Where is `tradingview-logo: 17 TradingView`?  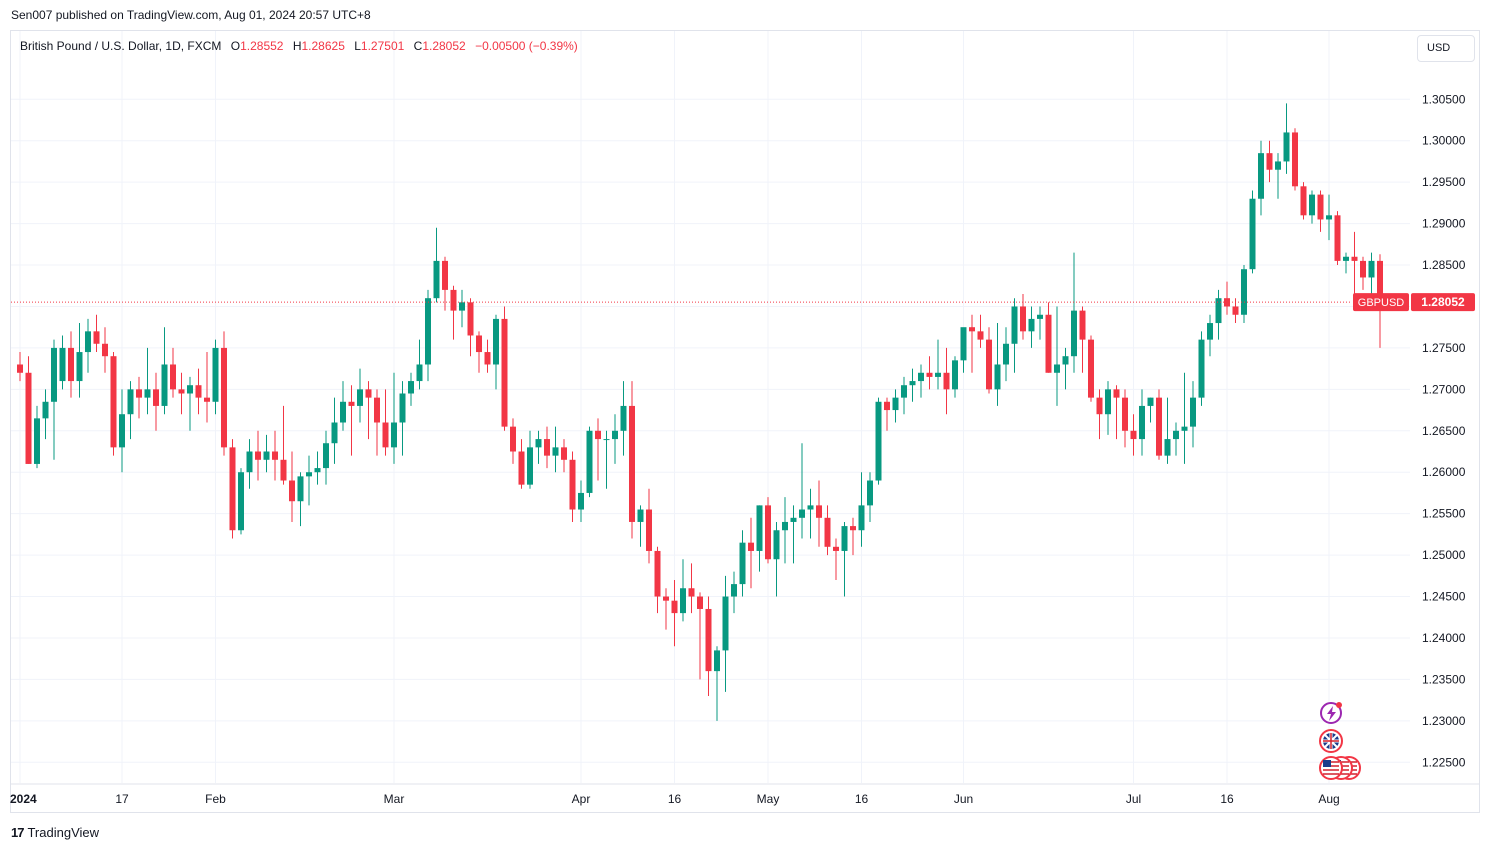 tradingview-logo: 17 TradingView is located at coordinates (55, 832).